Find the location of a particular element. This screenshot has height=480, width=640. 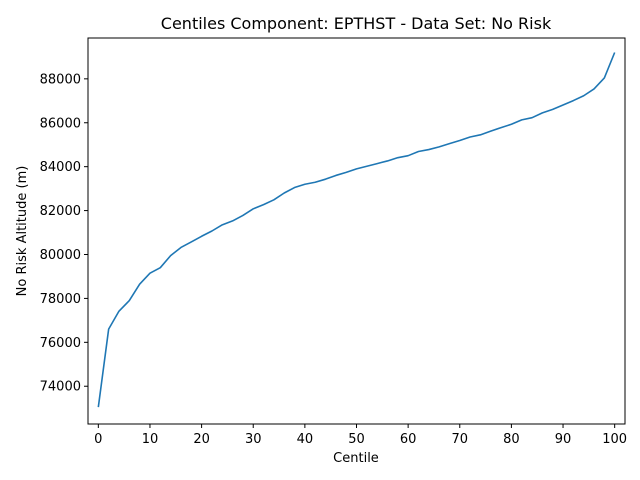

y-tick-label: 80000 is located at coordinates (60, 255).